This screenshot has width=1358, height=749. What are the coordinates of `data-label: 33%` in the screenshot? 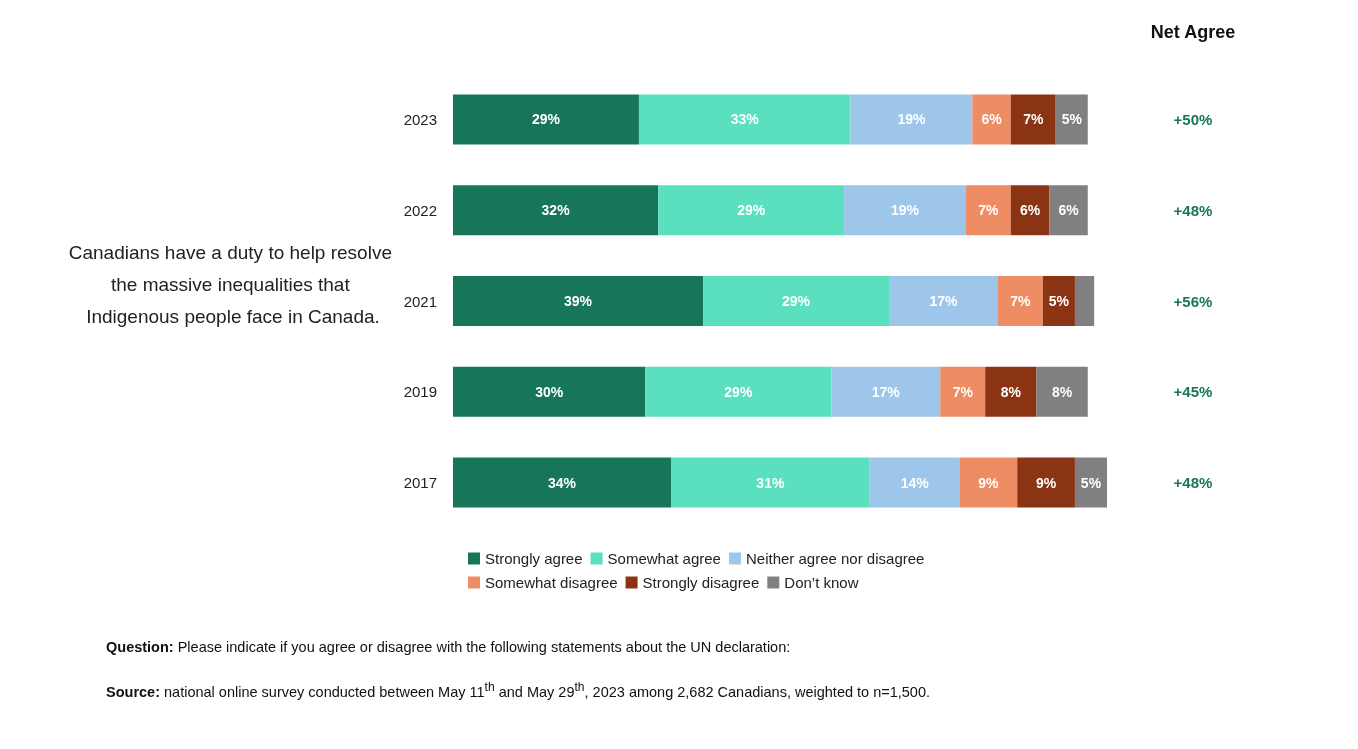 It's located at (745, 119).